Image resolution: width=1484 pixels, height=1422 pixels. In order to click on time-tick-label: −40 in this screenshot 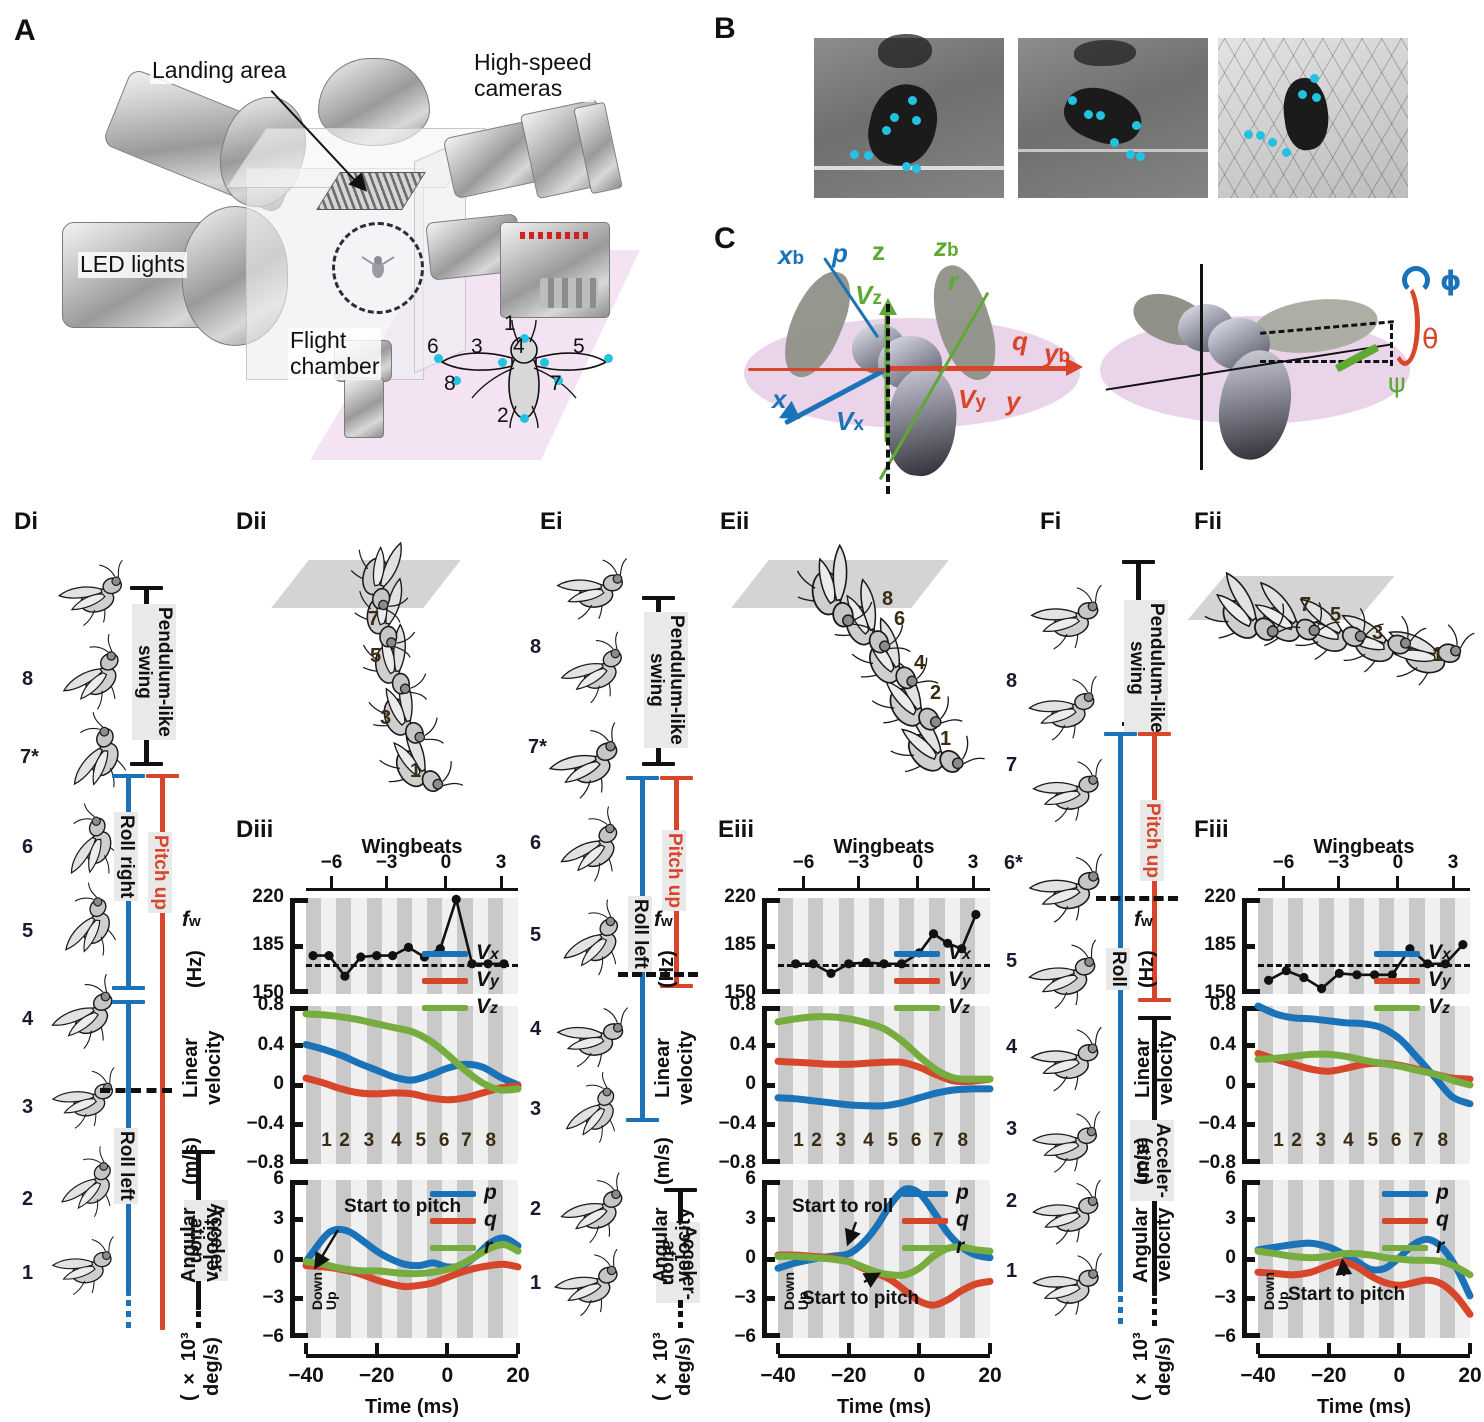, I will do `click(306, 1375)`.